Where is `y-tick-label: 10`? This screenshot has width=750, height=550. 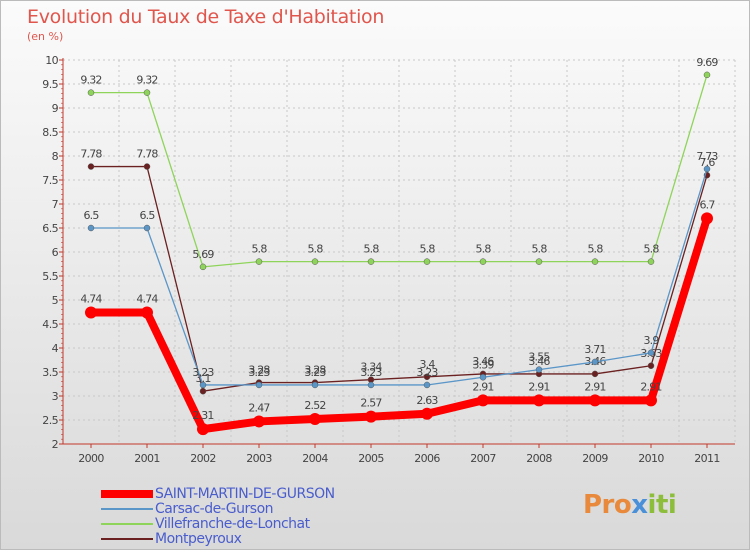
y-tick-label: 10 is located at coordinates (51, 60).